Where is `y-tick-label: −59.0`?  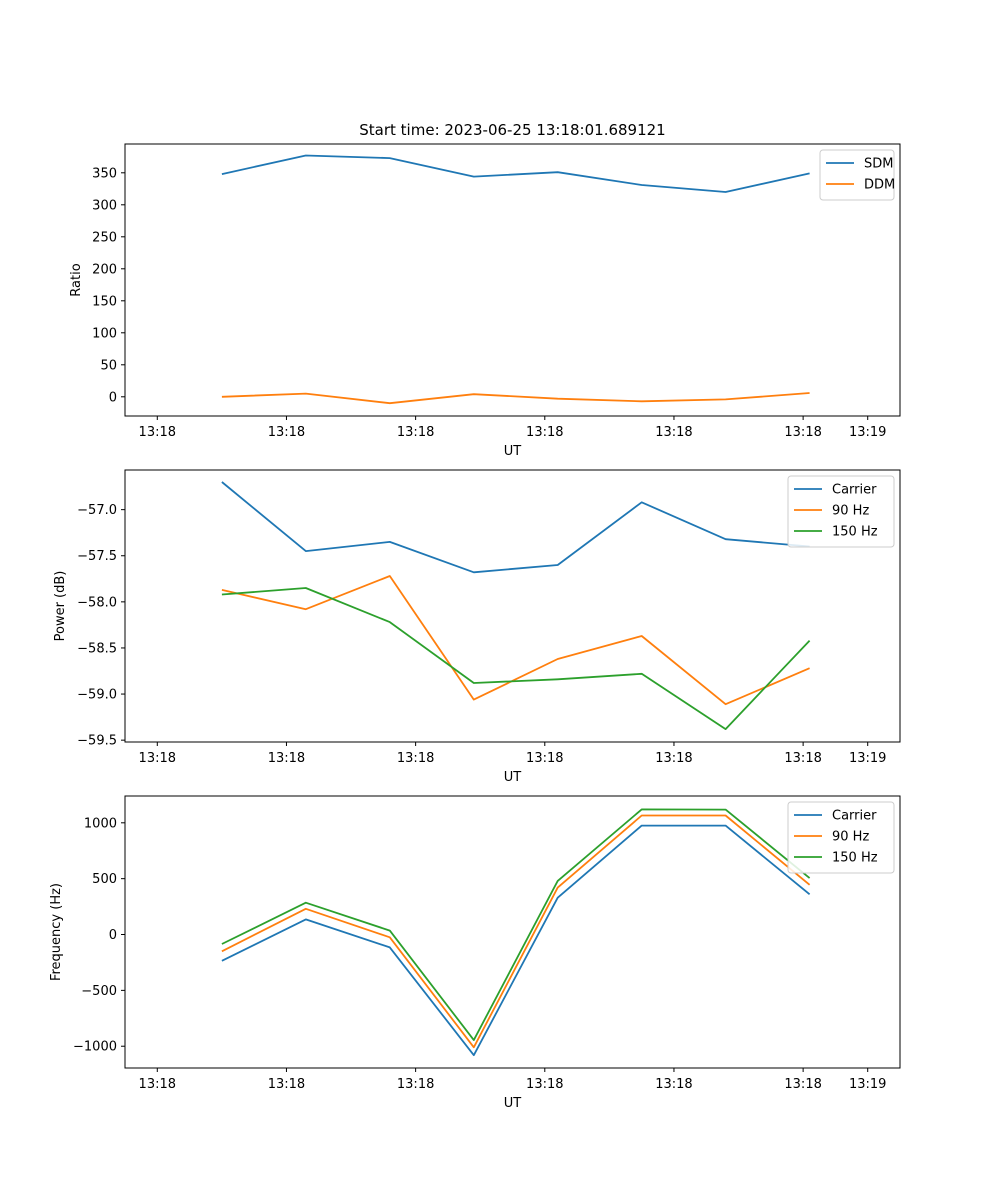 y-tick-label: −59.0 is located at coordinates (97, 695).